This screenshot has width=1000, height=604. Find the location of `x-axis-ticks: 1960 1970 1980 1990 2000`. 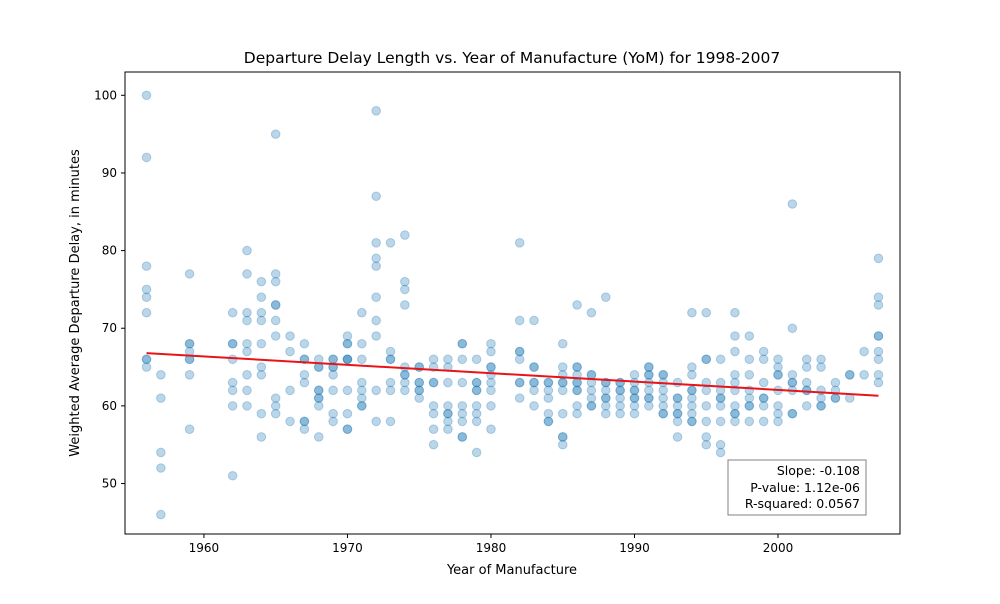

x-axis-ticks: 1960 1970 1980 1990 2000 is located at coordinates (491, 544).